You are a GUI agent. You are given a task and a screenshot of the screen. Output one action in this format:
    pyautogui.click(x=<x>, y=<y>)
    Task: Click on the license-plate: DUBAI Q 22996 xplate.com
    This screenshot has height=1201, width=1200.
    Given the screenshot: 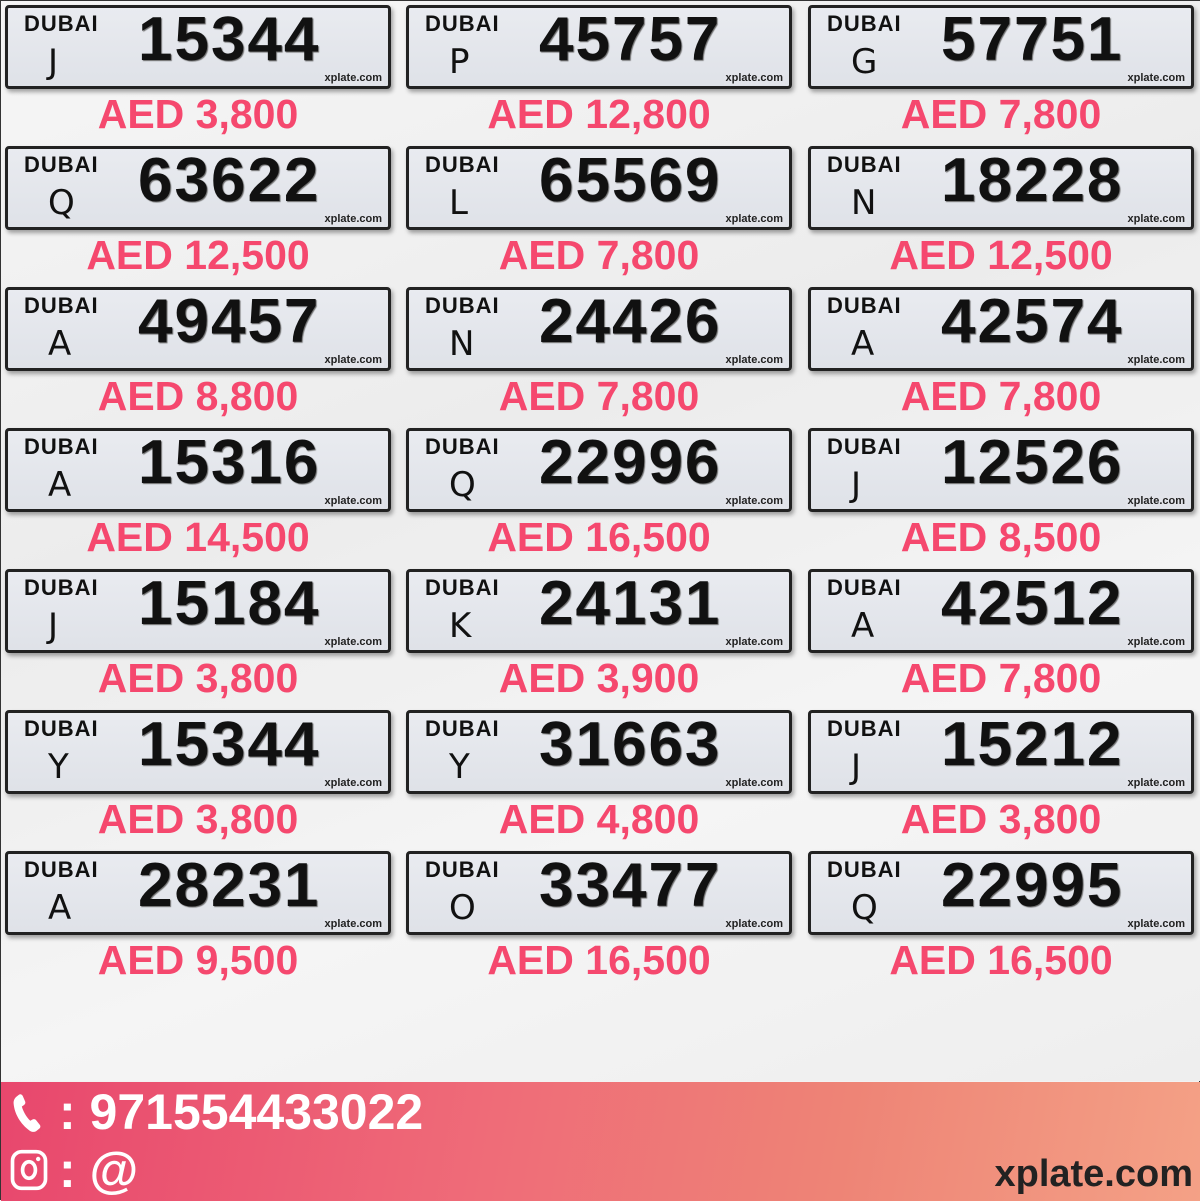 What is the action you would take?
    pyautogui.click(x=599, y=470)
    